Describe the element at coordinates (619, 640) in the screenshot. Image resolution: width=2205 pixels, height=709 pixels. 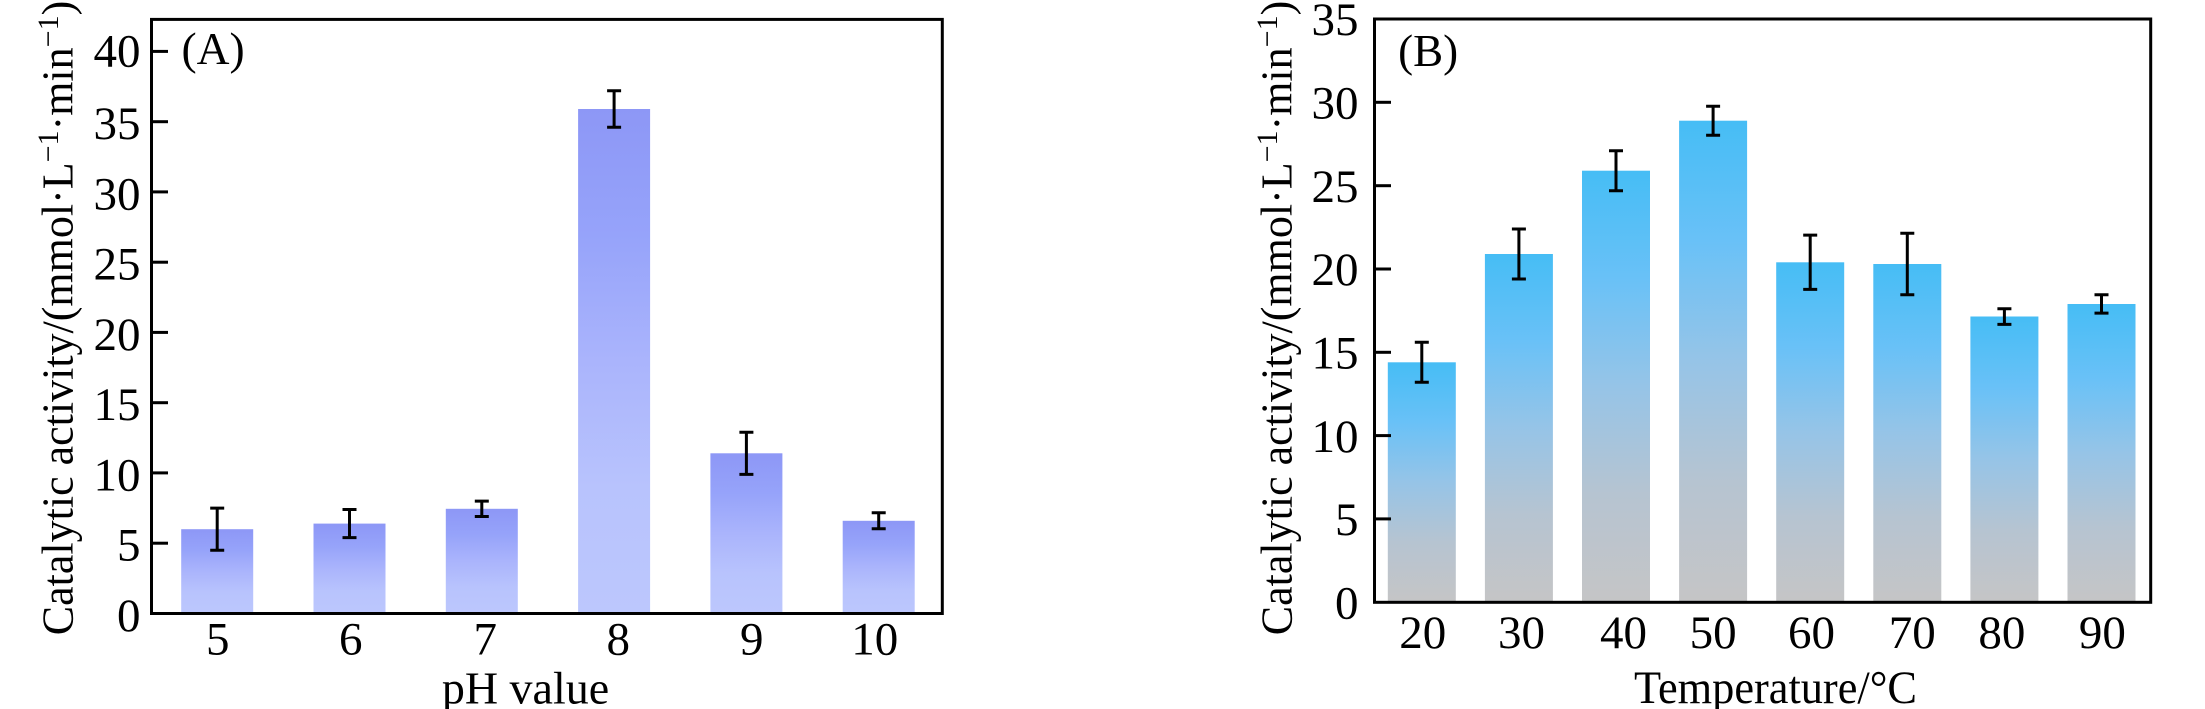
I see `svg-text: 8` at that location.